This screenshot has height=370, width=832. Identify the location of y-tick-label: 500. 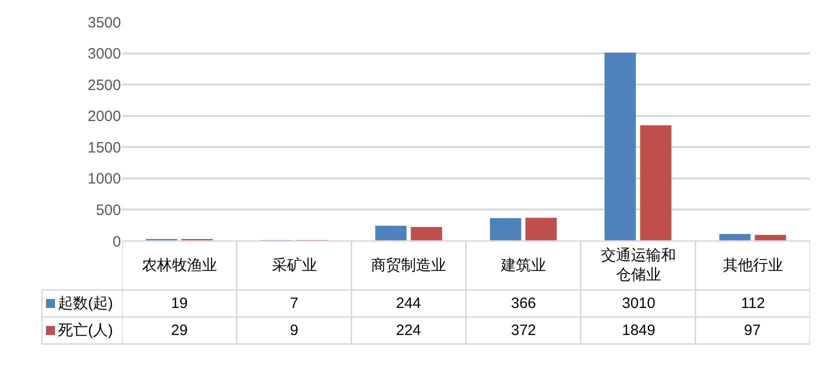
(108, 210).